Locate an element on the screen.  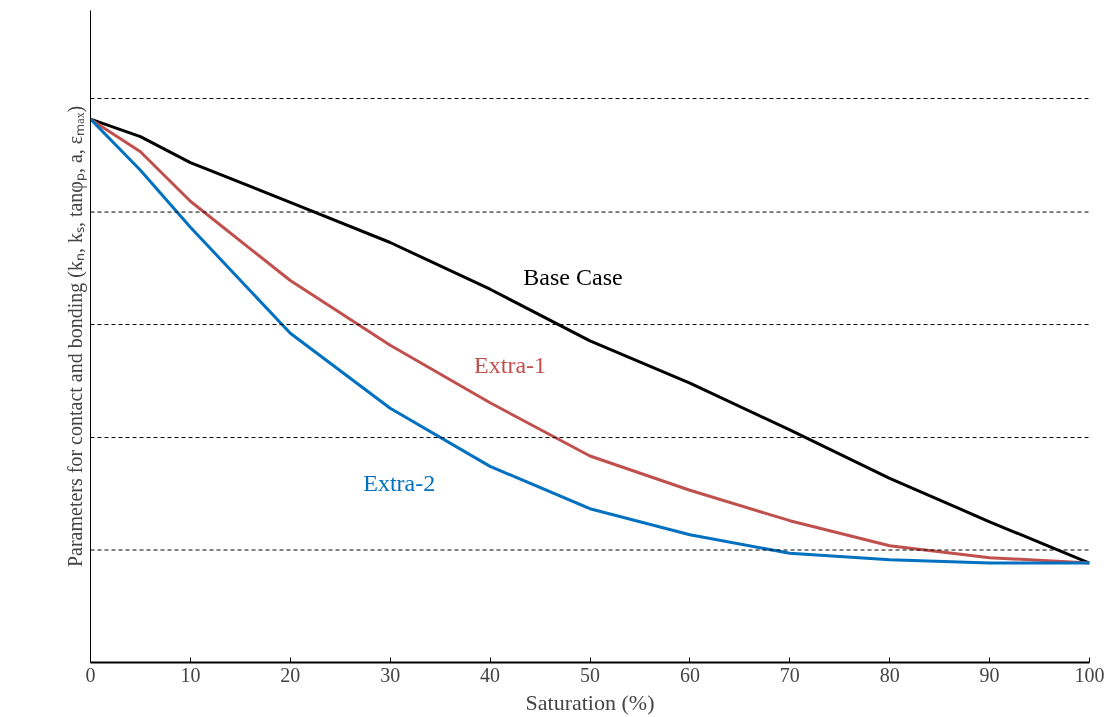
x-tick-label: 30 is located at coordinates (390, 674).